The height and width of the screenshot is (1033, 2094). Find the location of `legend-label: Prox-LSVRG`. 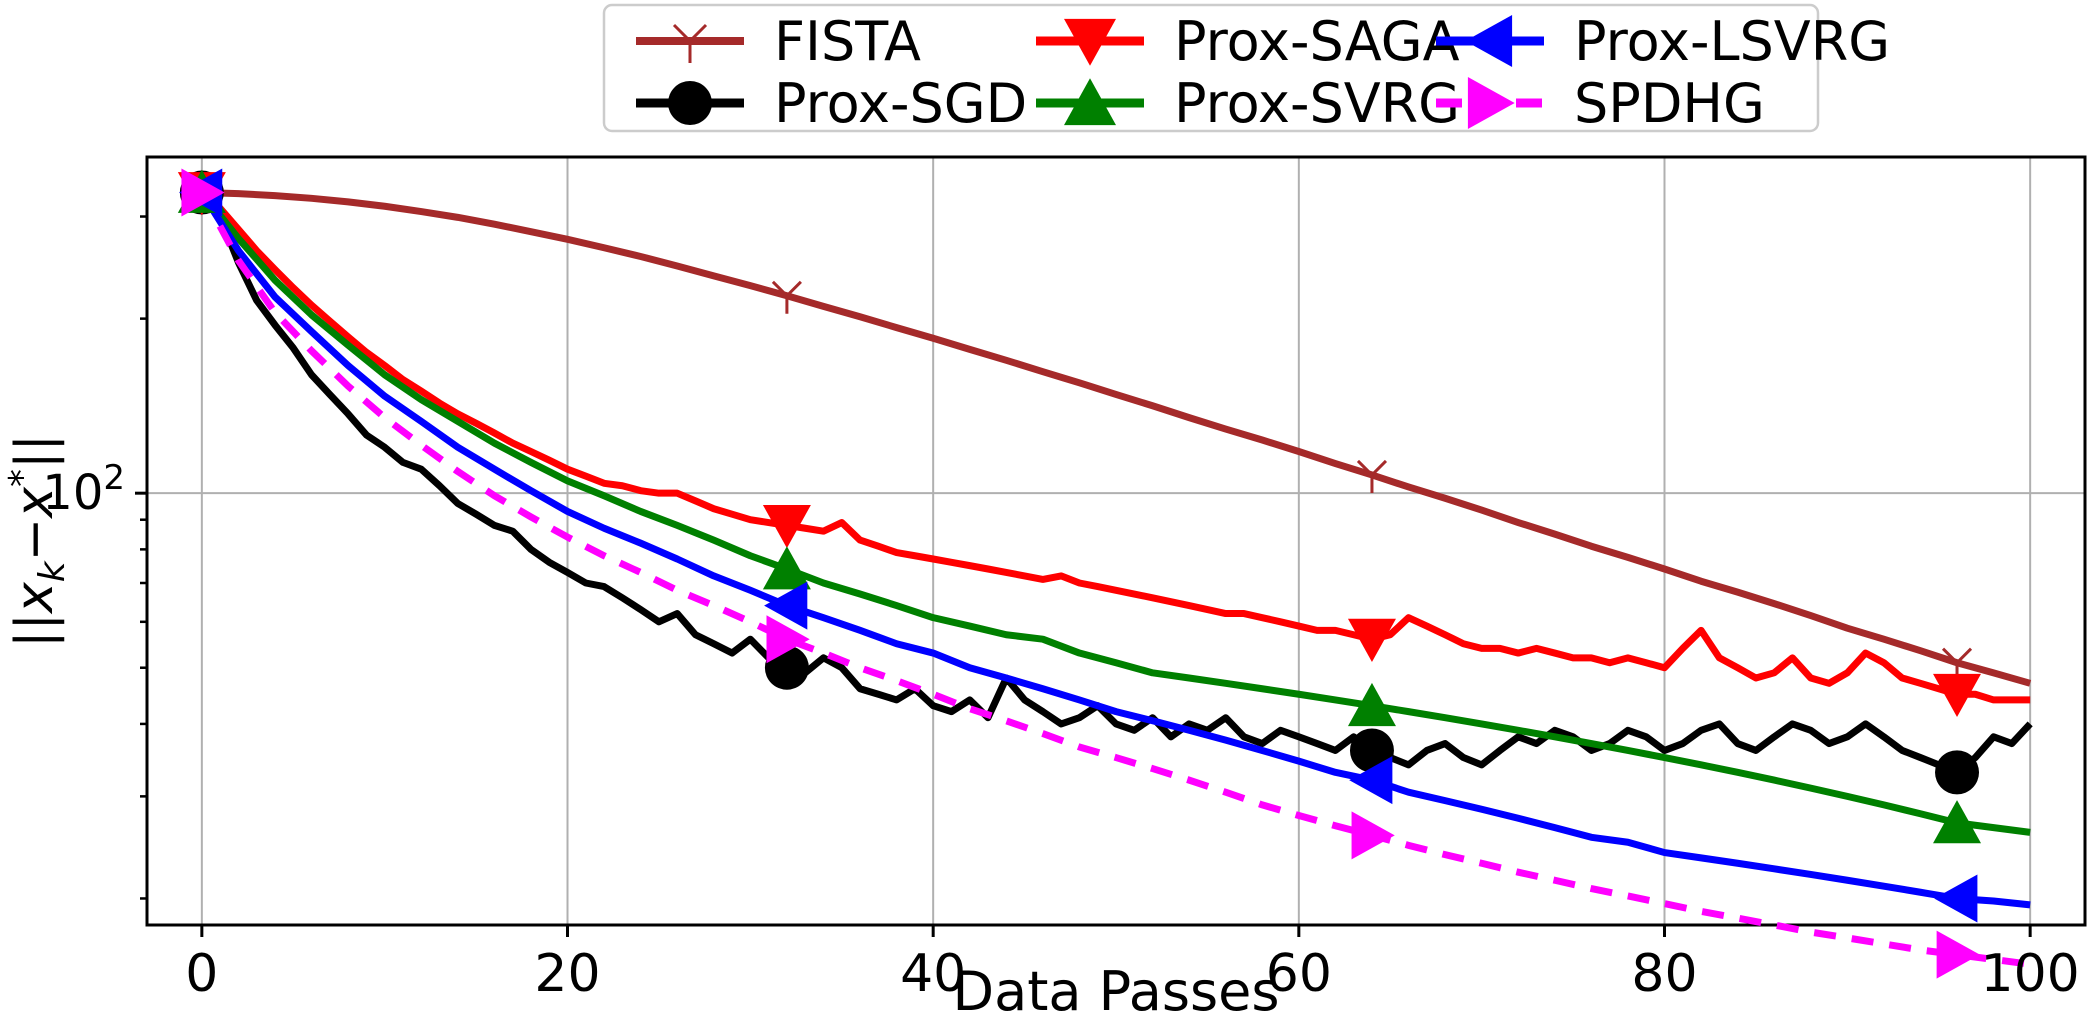

legend-label: Prox-LSVRG is located at coordinates (1732, 41).